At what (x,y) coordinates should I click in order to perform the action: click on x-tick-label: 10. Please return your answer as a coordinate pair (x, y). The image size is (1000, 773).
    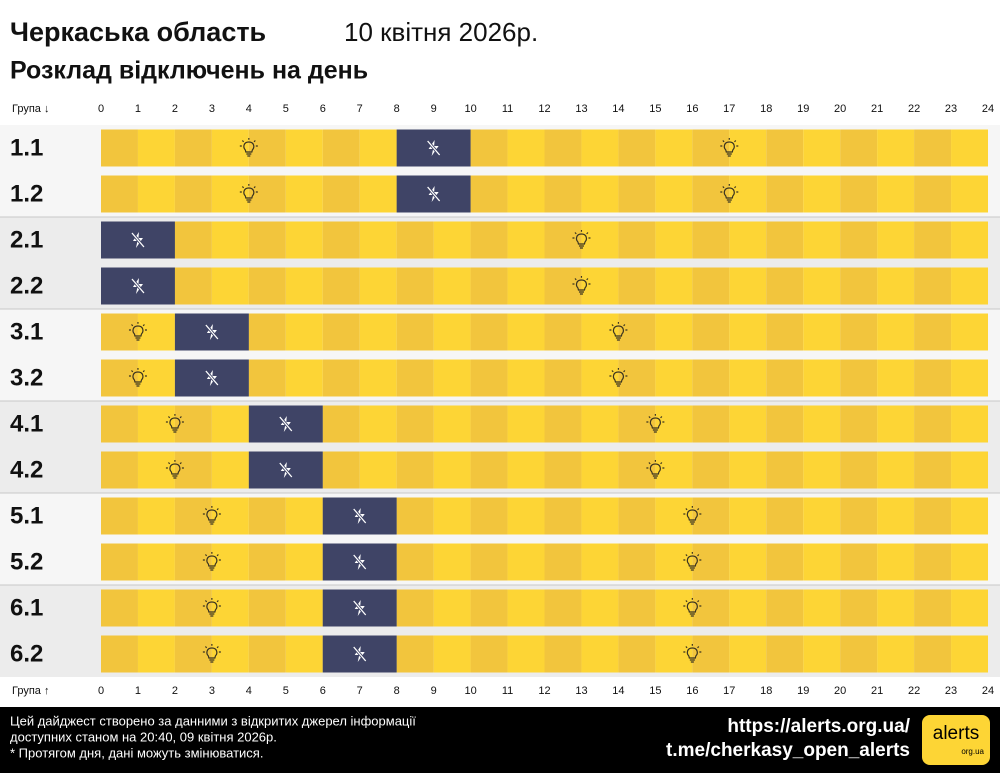
    Looking at the image, I should click on (470, 691).